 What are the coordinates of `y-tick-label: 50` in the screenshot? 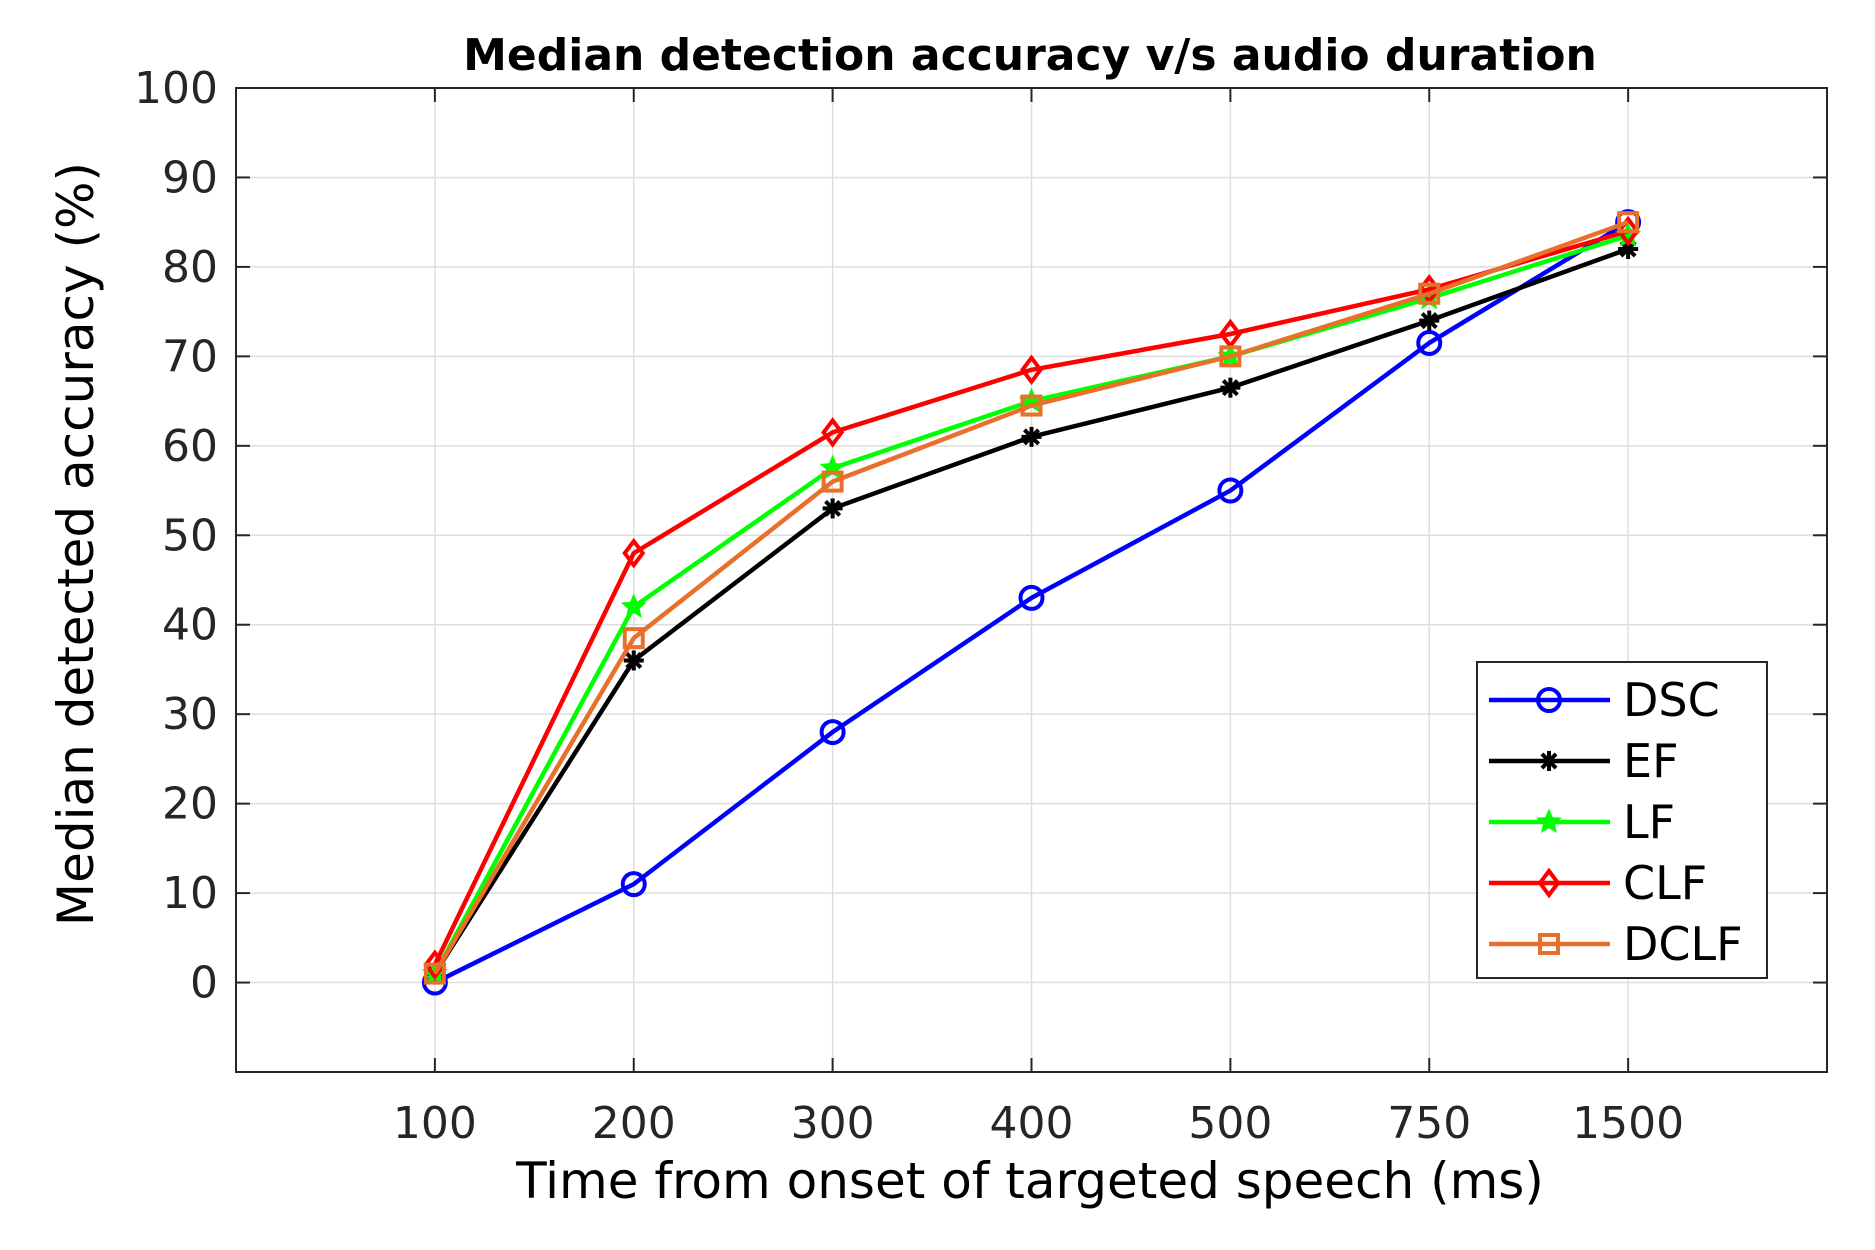 It's located at (190, 535).